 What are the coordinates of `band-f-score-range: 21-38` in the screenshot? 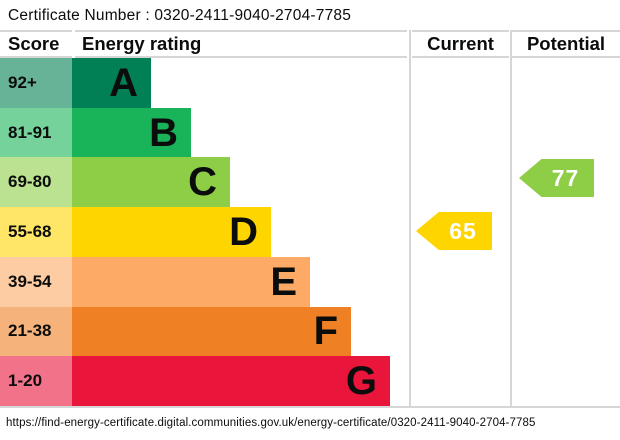 It's located at (36, 331).